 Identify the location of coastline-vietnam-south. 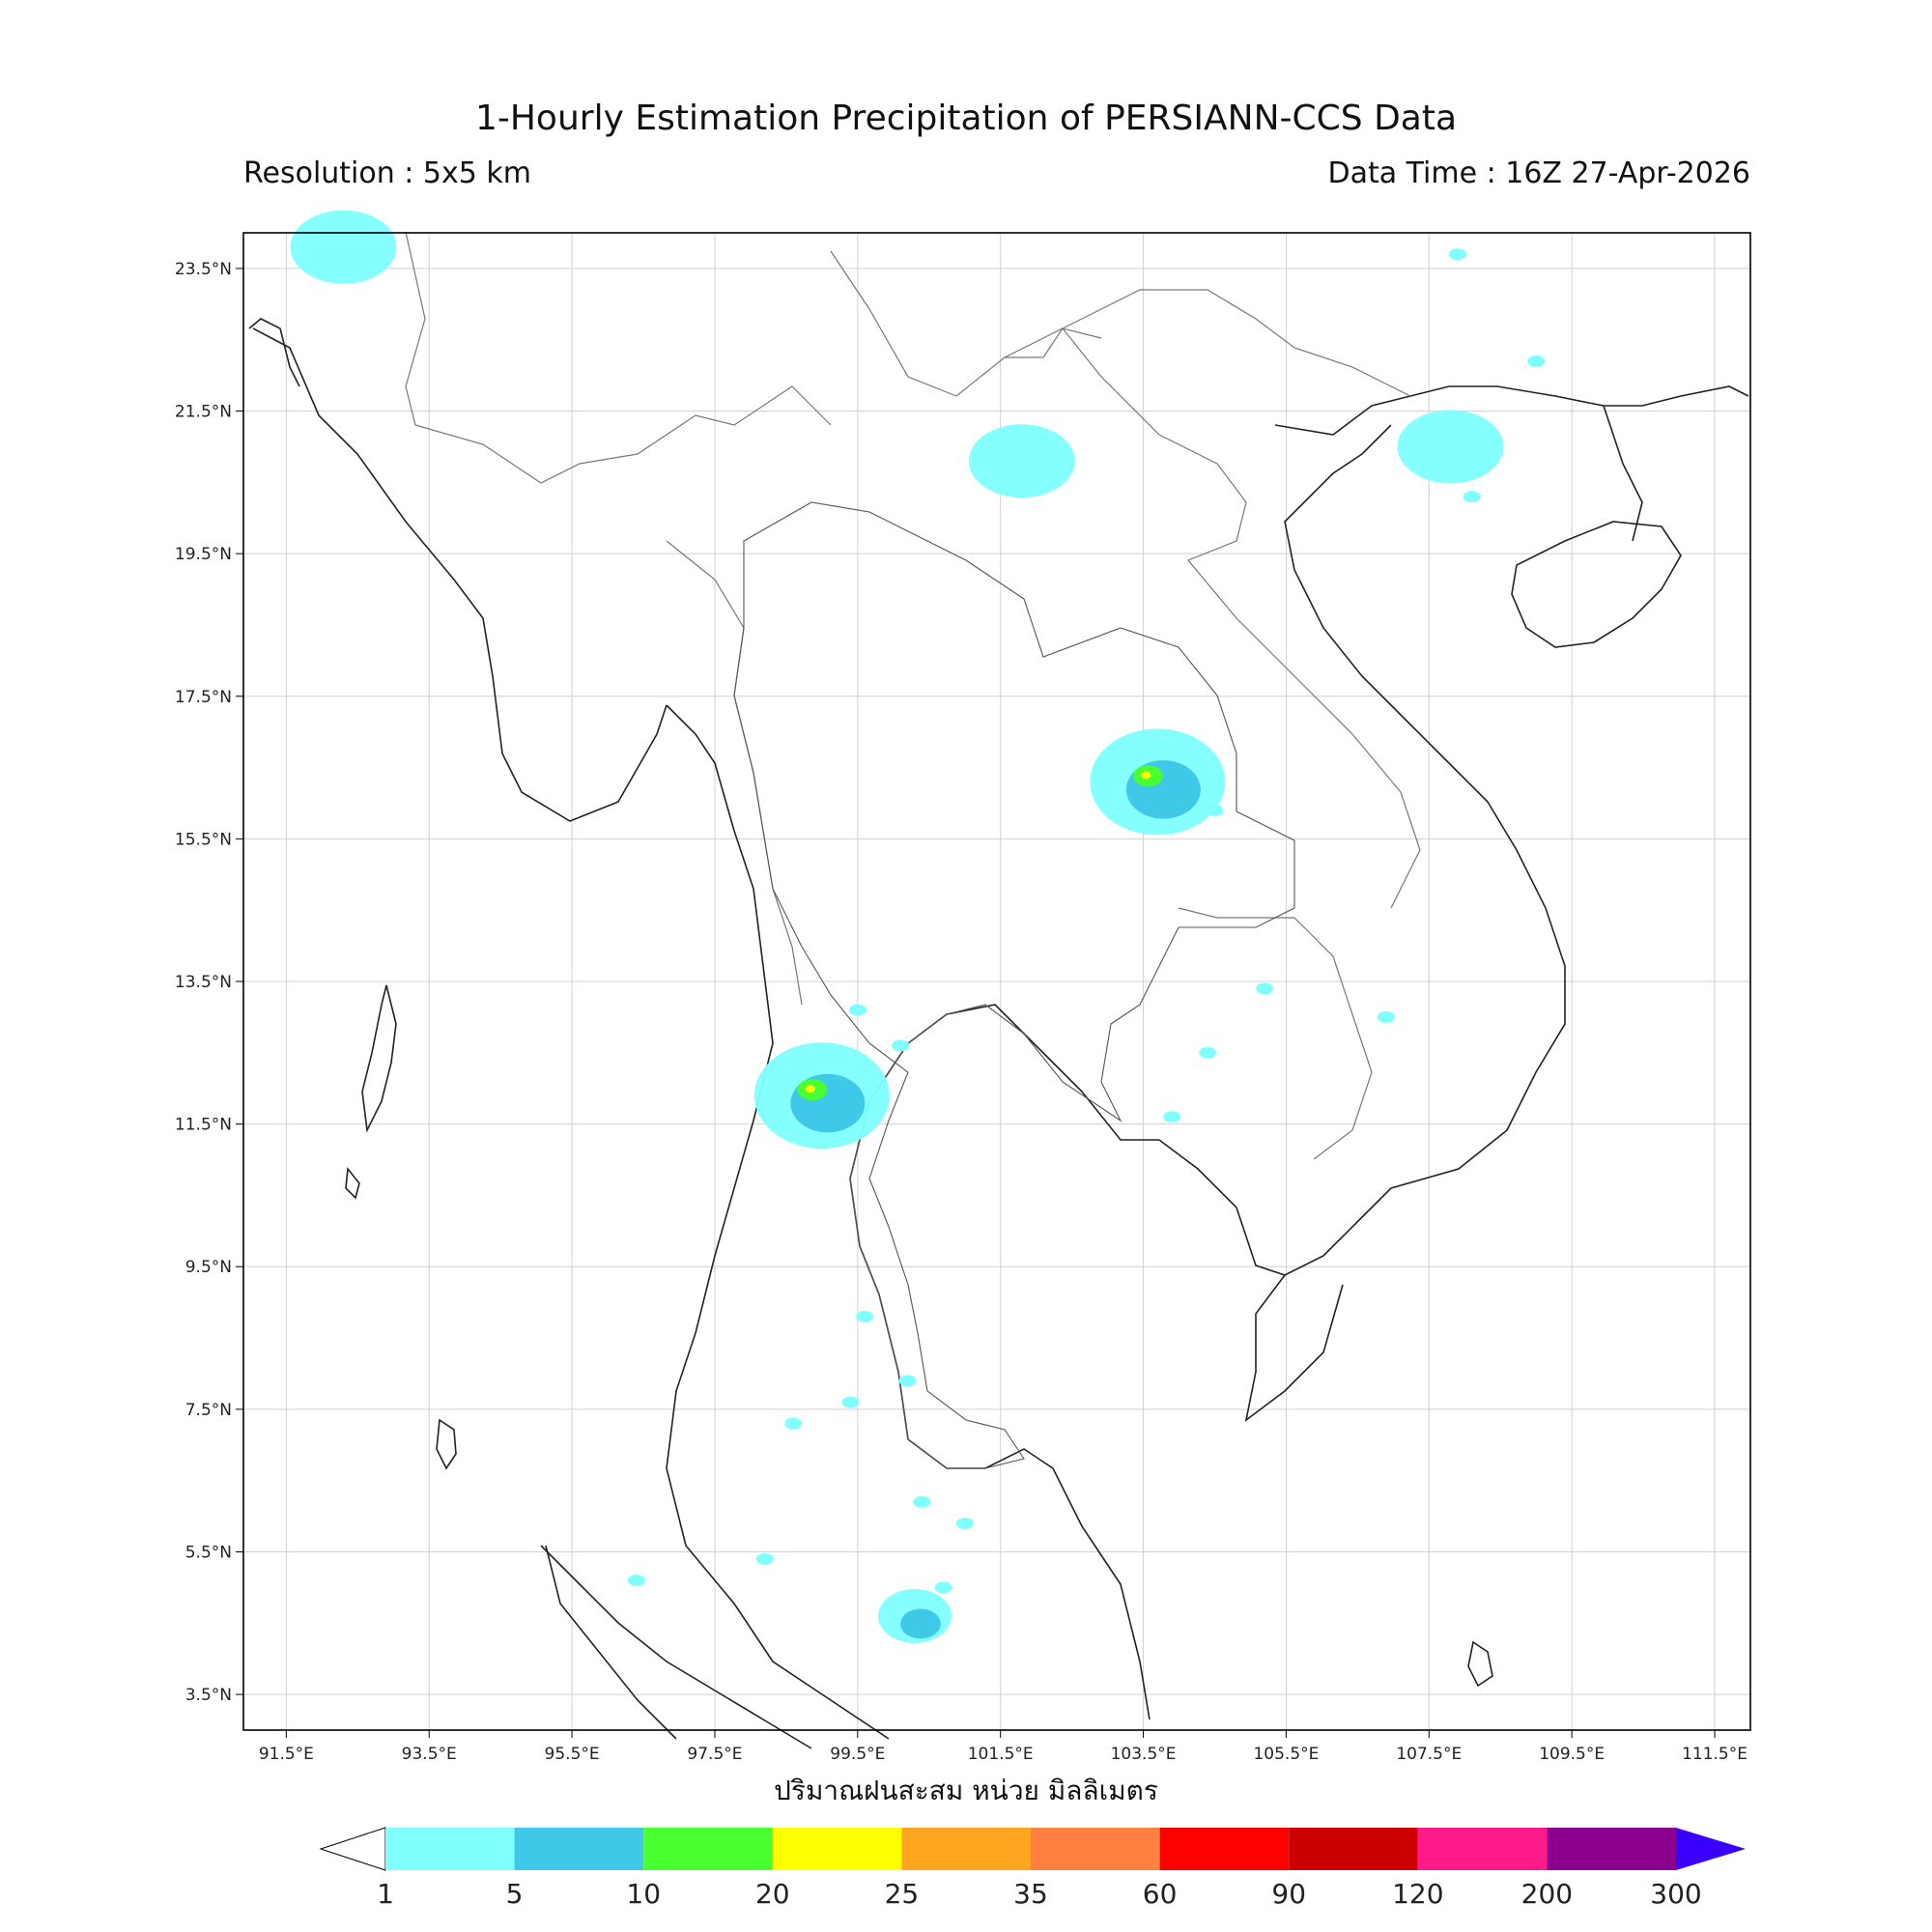
(1294, 1348).